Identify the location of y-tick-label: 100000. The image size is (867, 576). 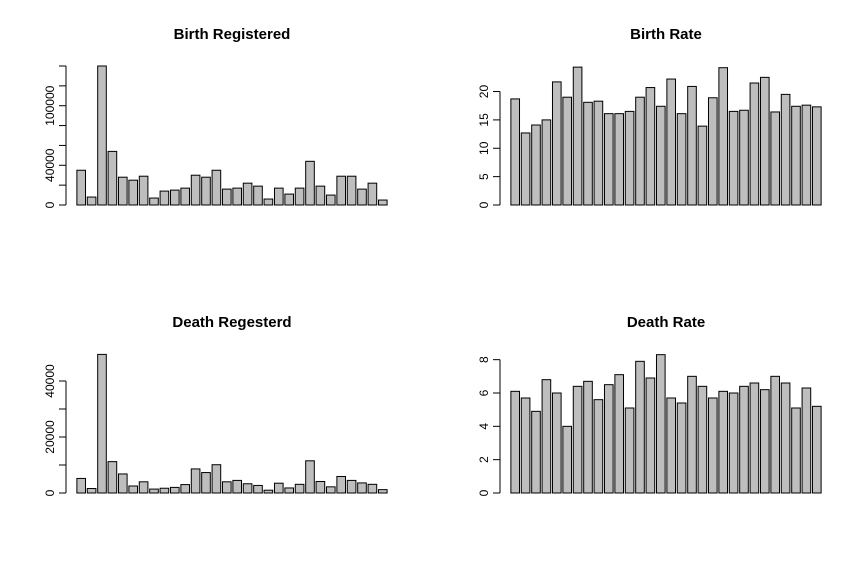
(50, 105).